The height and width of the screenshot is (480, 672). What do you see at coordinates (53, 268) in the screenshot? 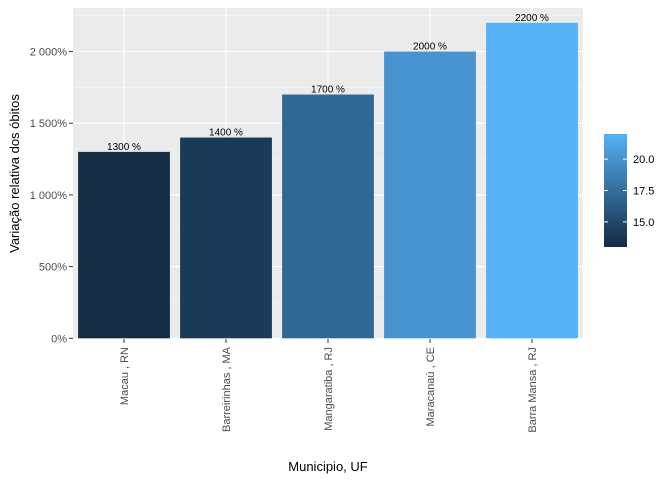
I see `y-tick-label: 500%` at bounding box center [53, 268].